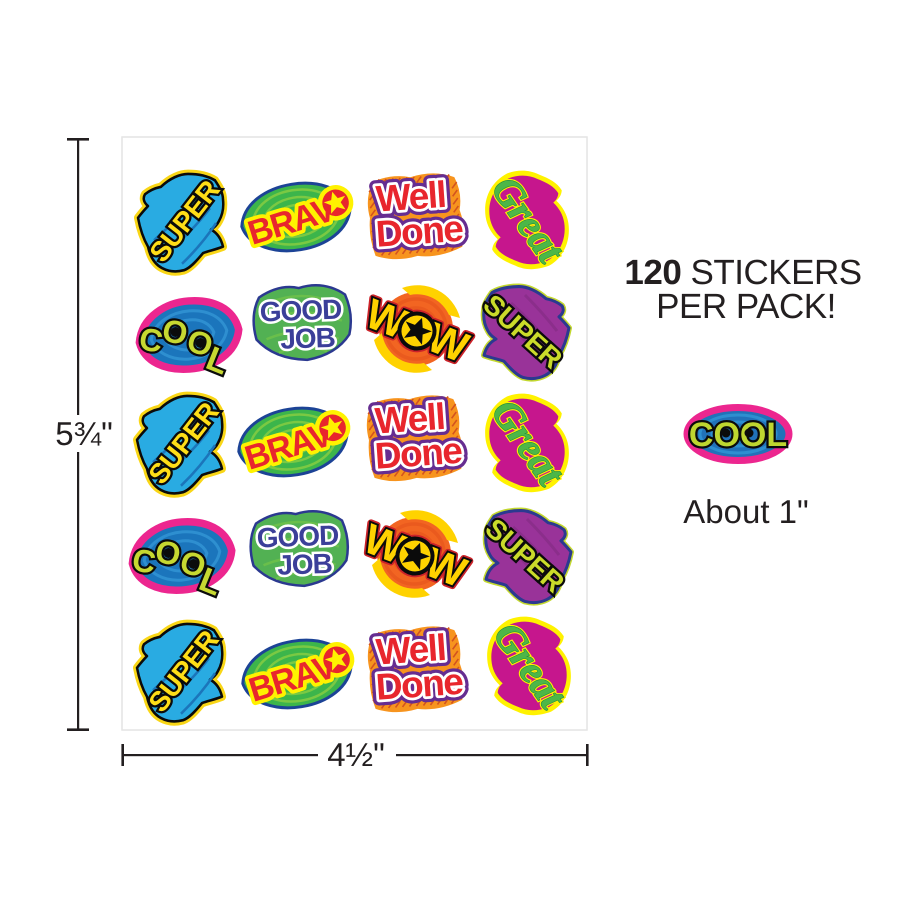 This screenshot has width=900, height=900. What do you see at coordinates (745, 511) in the screenshot?
I see `svg-text: About 1"` at bounding box center [745, 511].